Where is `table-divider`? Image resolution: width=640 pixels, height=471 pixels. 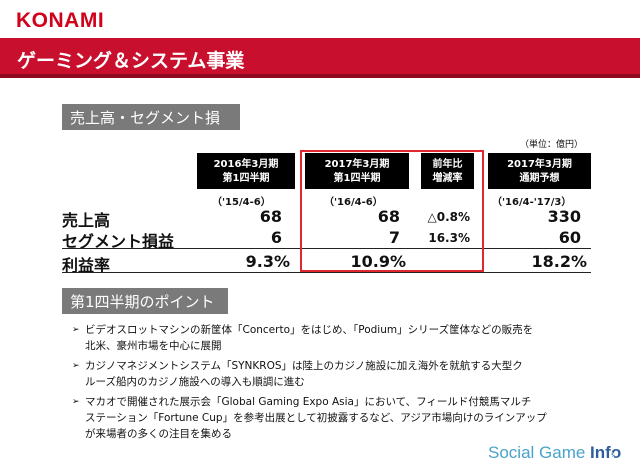 table-divider is located at coordinates (326, 248).